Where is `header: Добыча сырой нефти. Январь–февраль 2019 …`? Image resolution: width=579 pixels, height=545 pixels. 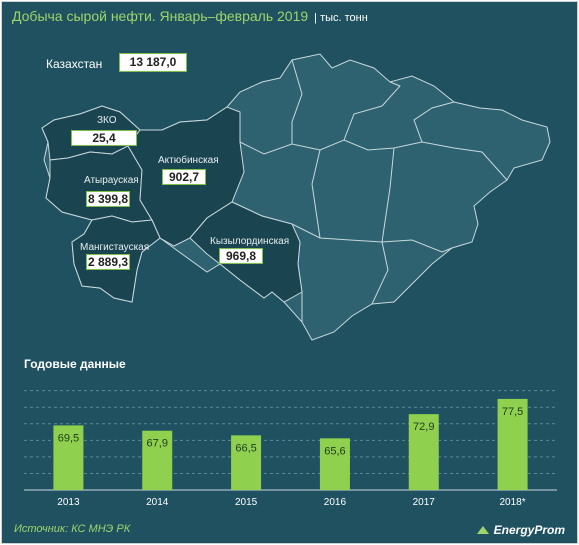 header: Добыча сырой нефти. Январь–февраль 2019 … is located at coordinates (190, 16).